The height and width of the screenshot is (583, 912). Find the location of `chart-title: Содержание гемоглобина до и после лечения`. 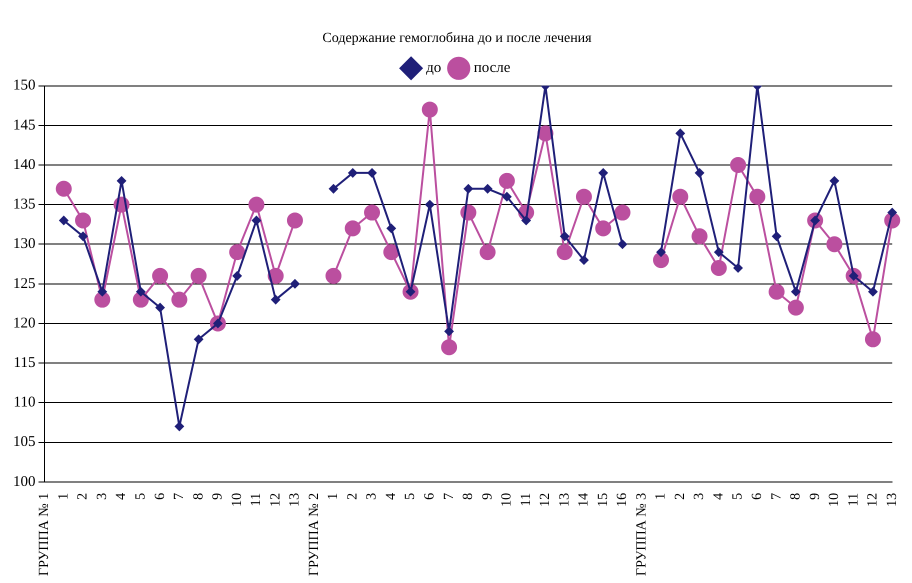

chart-title: Содержание гемоглобина до и после лечения is located at coordinates (457, 38).